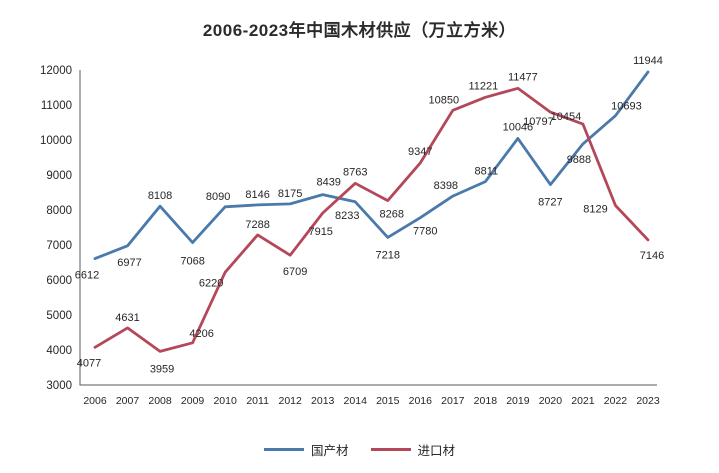 The height and width of the screenshot is (473, 719). I want to click on x-tick-label: 2022, so click(616, 401).